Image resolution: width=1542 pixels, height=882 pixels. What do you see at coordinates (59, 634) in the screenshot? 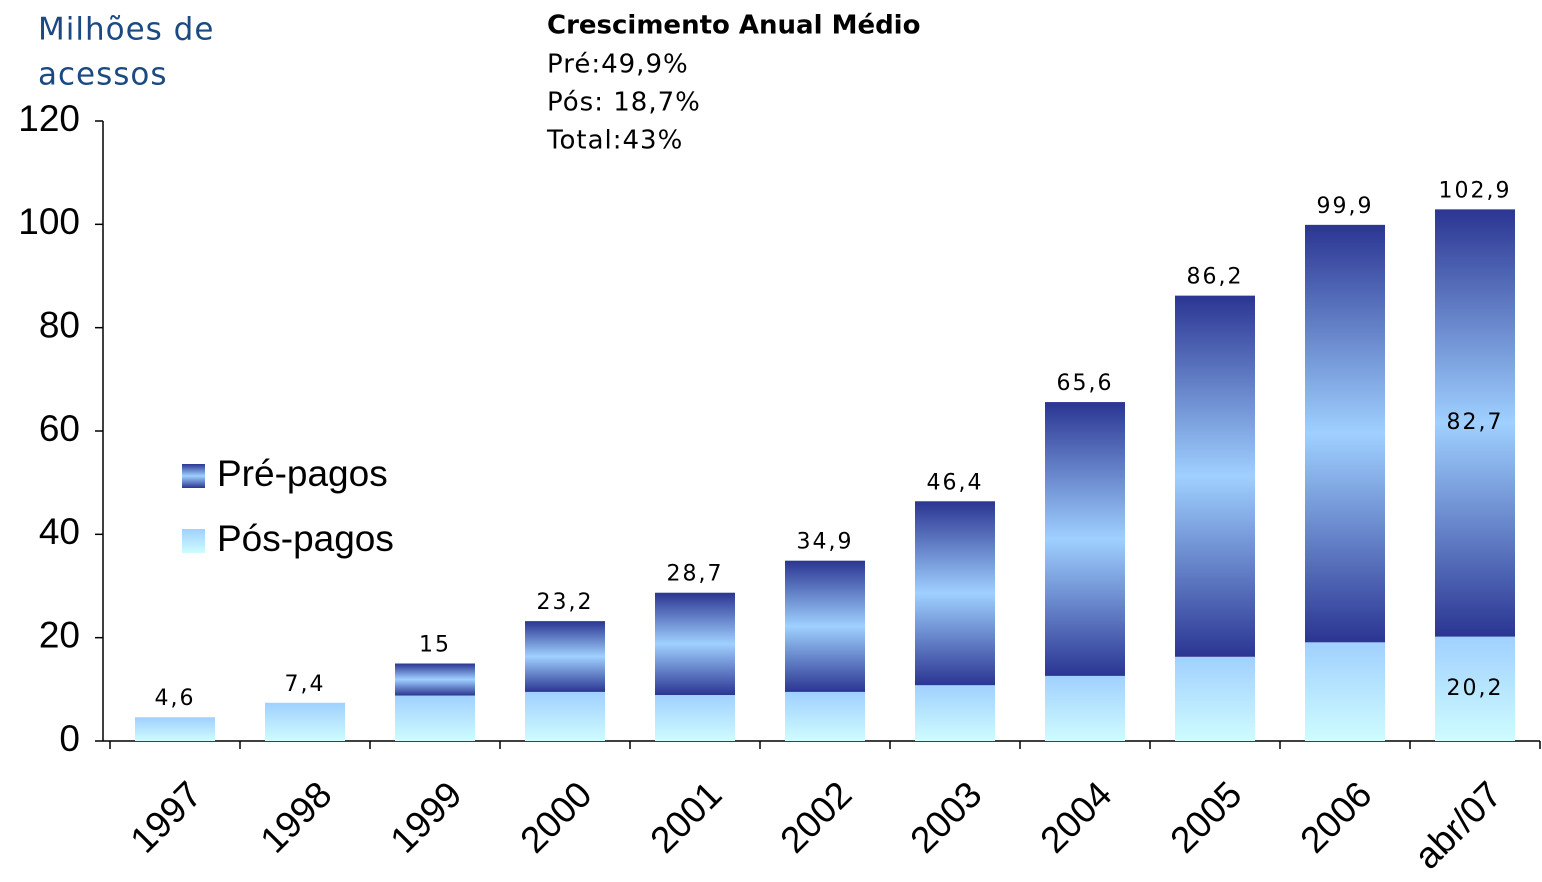
I see `y-tick-label: 20` at bounding box center [59, 634].